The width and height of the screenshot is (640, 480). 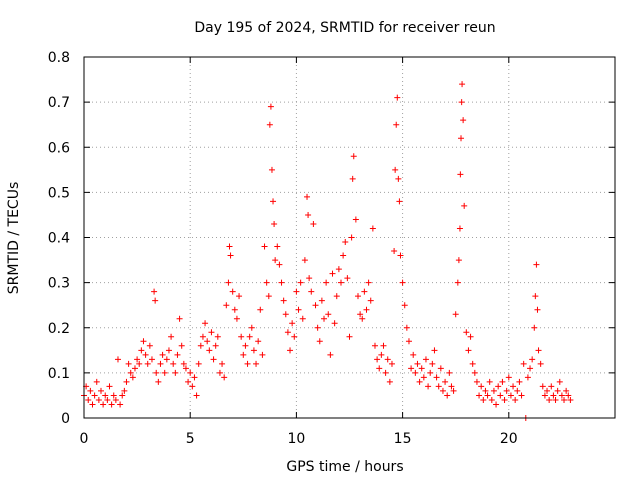 What do you see at coordinates (344, 467) in the screenshot?
I see `x-axis-title: GPS time / hours` at bounding box center [344, 467].